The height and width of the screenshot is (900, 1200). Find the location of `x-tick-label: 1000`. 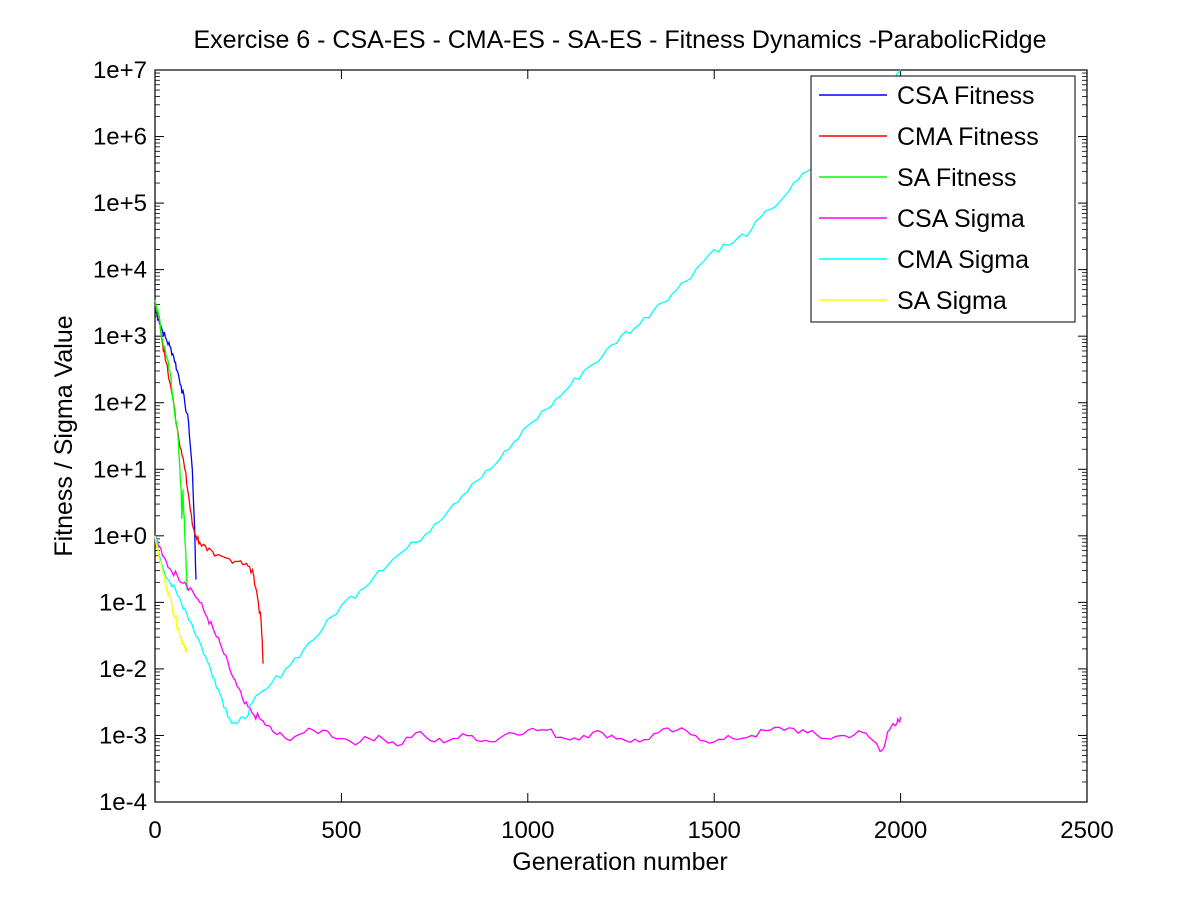

x-tick-label: 1000 is located at coordinates (527, 830).